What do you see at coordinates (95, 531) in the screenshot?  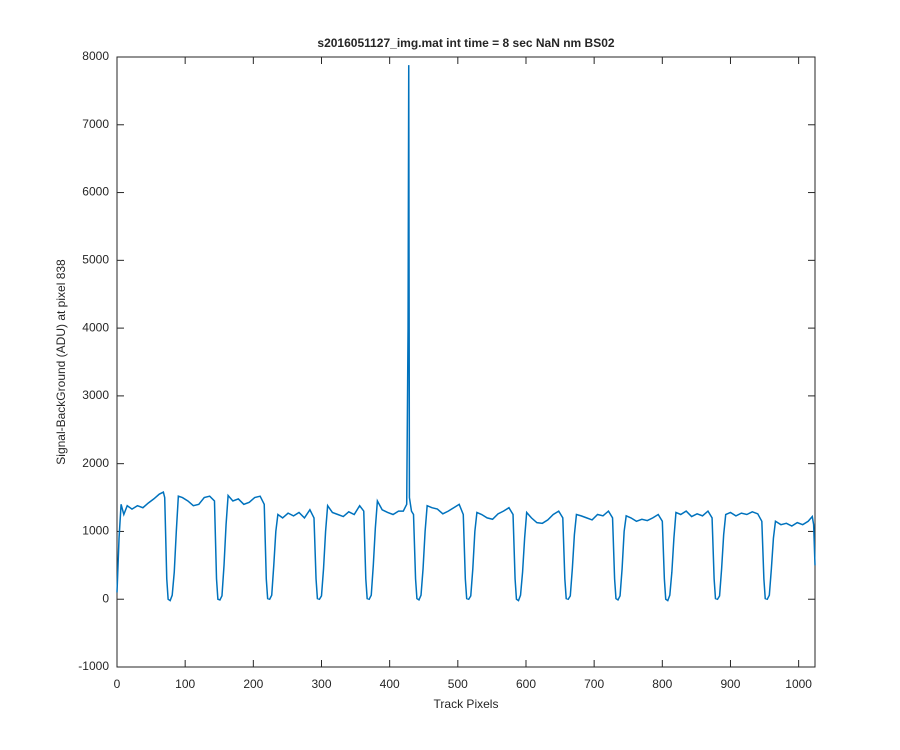 I see `y-tick-label: 1000` at bounding box center [95, 531].